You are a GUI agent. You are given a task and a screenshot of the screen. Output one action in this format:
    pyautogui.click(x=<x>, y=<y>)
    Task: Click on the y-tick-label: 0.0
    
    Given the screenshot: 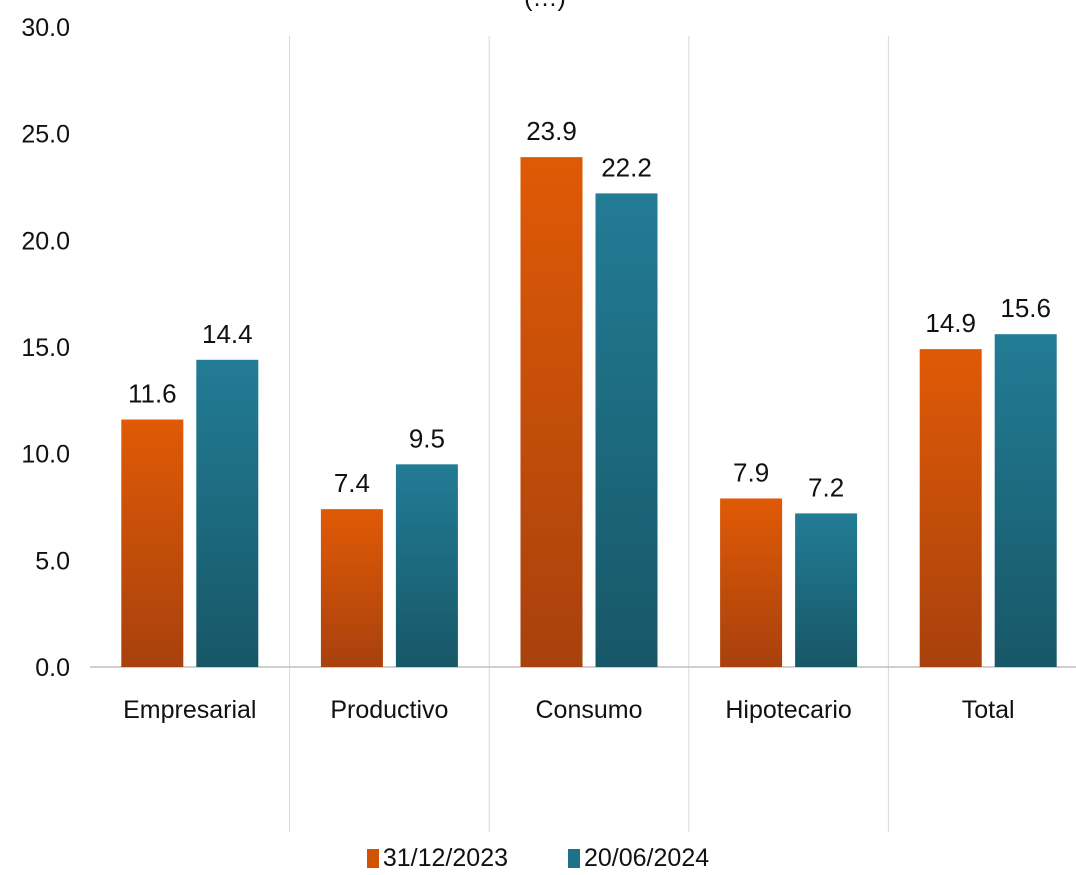 What is the action you would take?
    pyautogui.click(x=52, y=668)
    